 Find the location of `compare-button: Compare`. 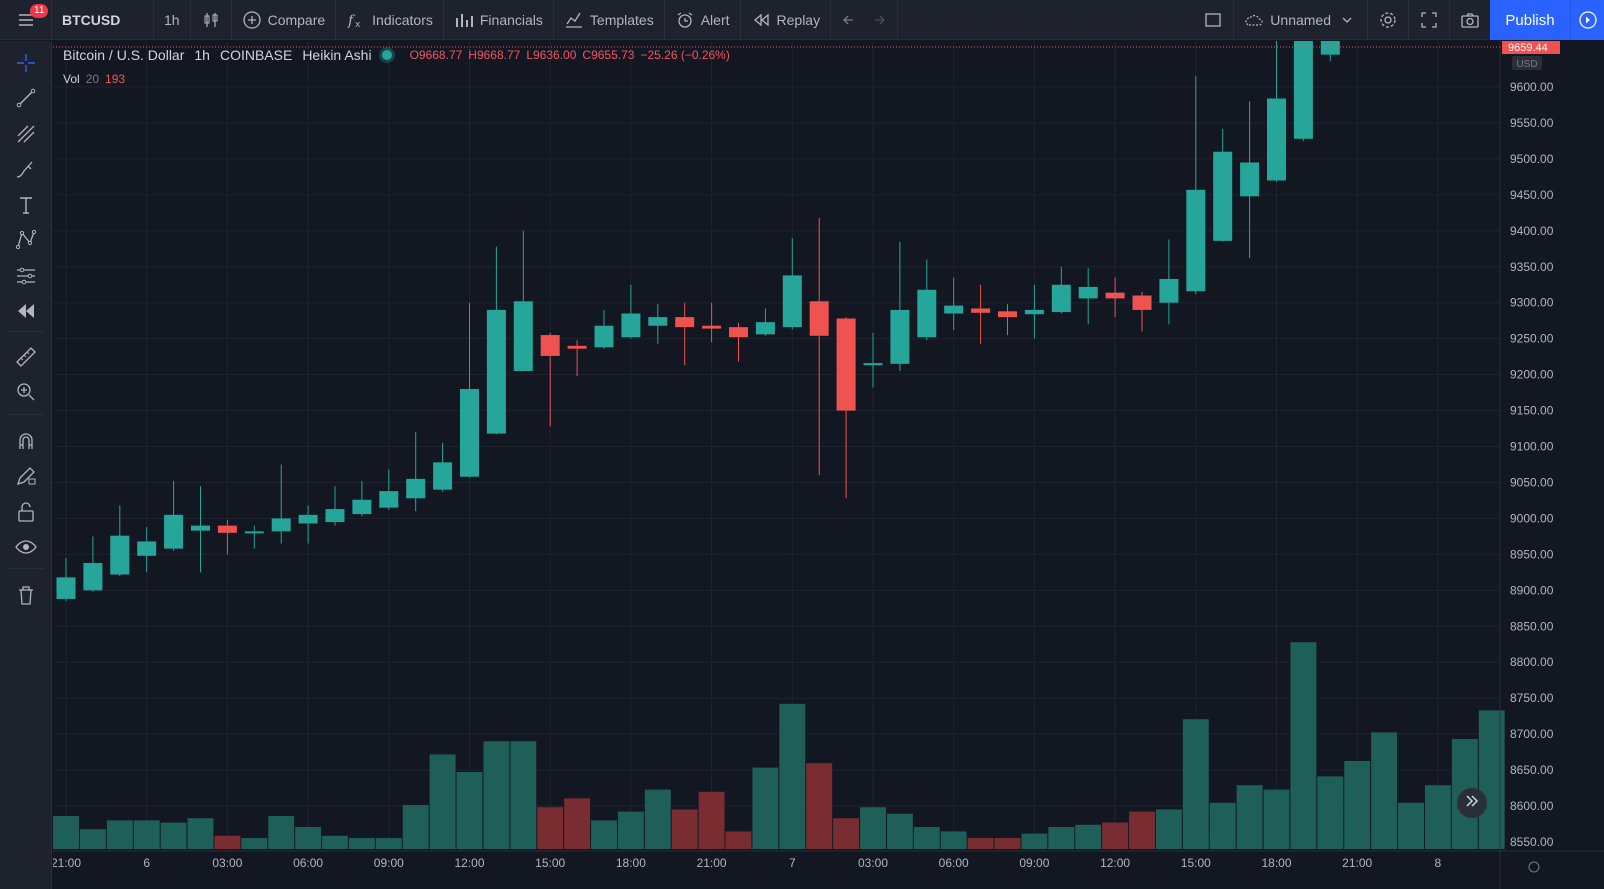

compare-button: Compare is located at coordinates (284, 20).